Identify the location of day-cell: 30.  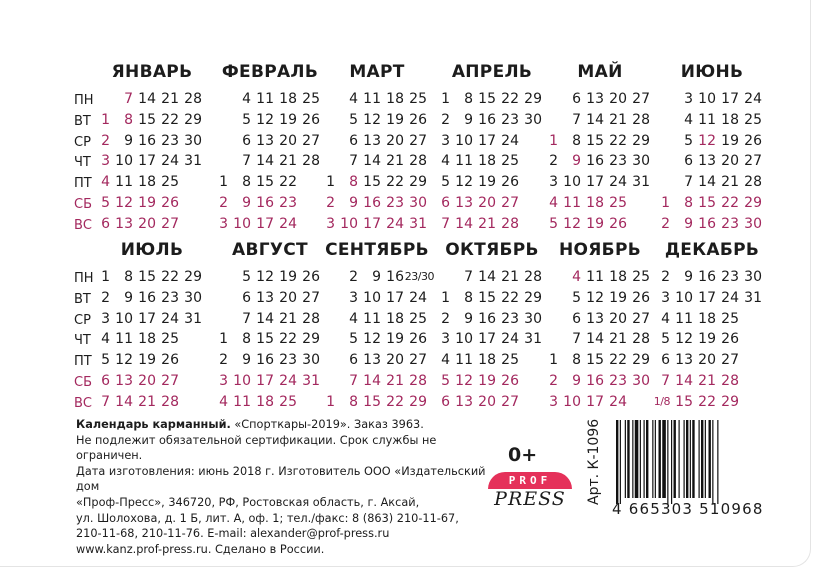
(311, 360).